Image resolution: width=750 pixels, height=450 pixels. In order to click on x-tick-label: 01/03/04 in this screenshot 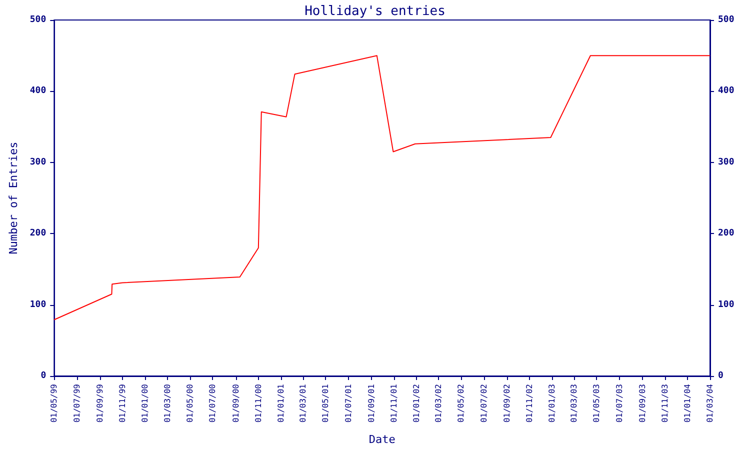, I will do `click(710, 403)`.